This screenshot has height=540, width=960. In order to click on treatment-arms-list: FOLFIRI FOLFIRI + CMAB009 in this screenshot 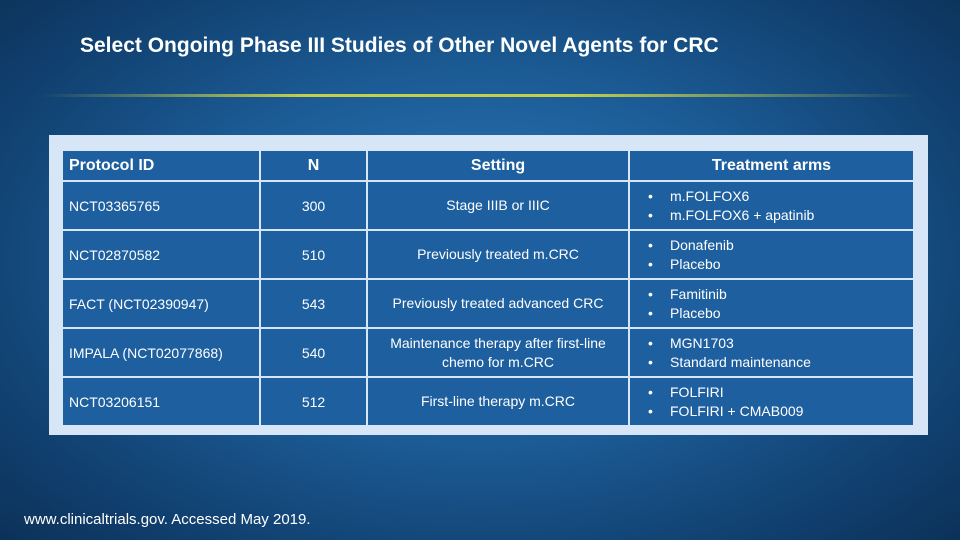, I will do `click(771, 402)`.